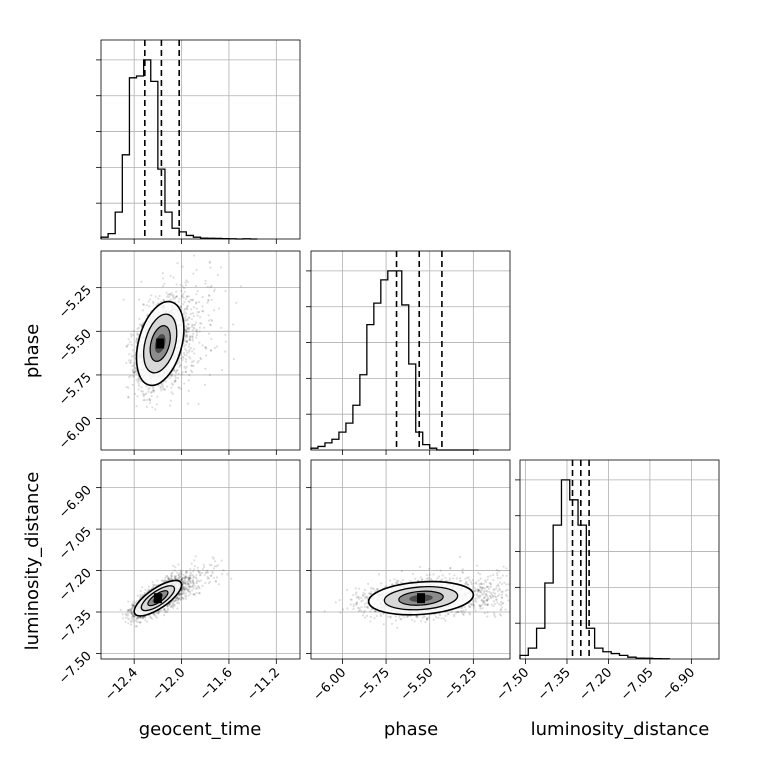 The width and height of the screenshot is (760, 760). What do you see at coordinates (75, 668) in the screenshot?
I see `y-tick-label: −7.50` at bounding box center [75, 668].